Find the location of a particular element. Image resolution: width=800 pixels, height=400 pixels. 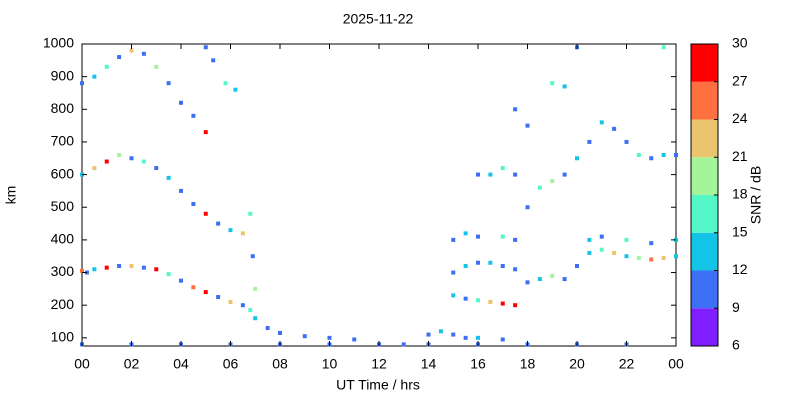

y-tick-label: 200 is located at coordinates (63, 304).